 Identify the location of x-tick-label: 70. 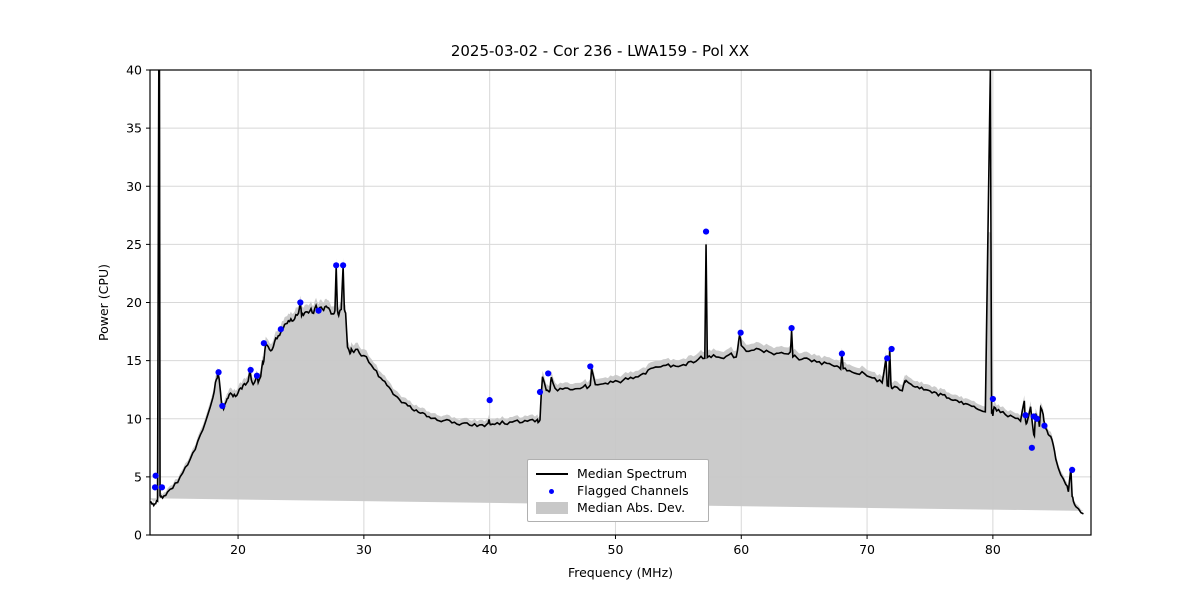
(867, 549).